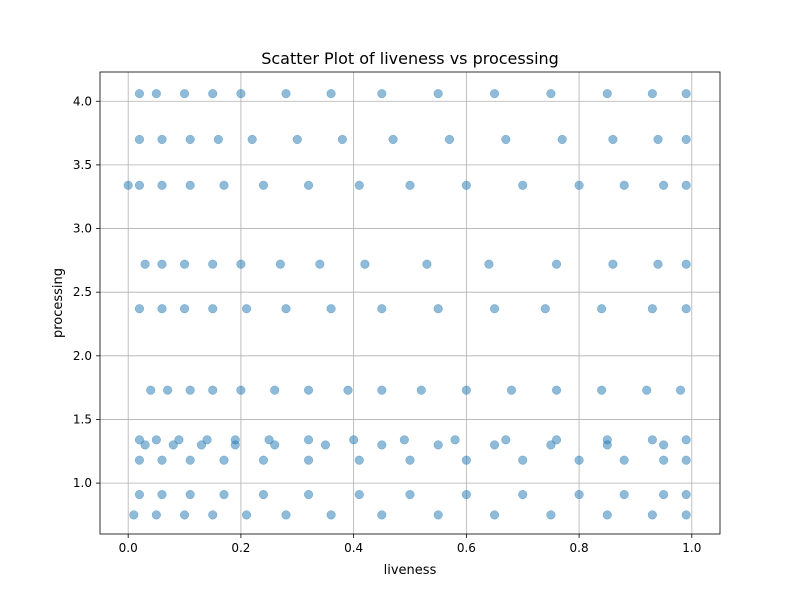 This screenshot has height=600, width=800. Describe the element at coordinates (82, 419) in the screenshot. I see `y-tick-label: 1.5` at that location.